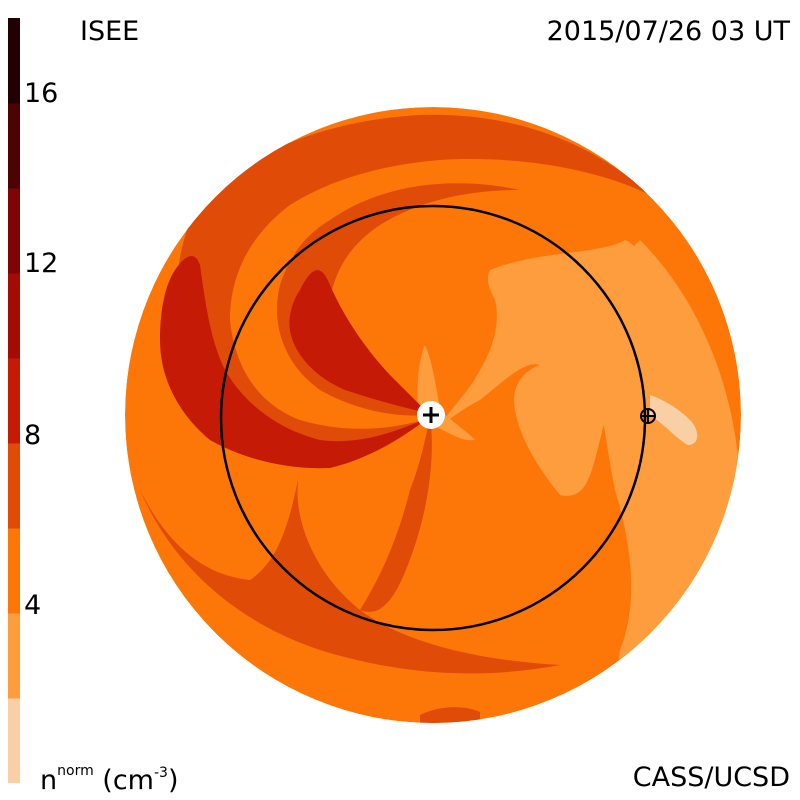 The height and width of the screenshot is (800, 800). I want to click on timestamp-label: 2015/07/26 03 UT, so click(668, 31).